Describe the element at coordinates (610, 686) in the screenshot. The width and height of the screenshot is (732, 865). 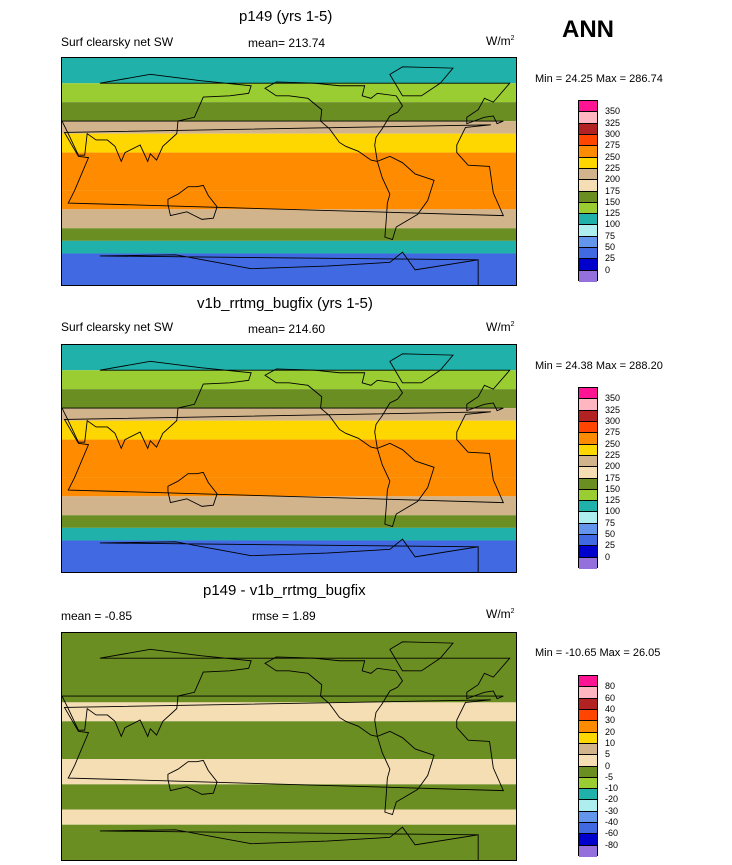
I see `colorbar-tick-label: 80` at that location.